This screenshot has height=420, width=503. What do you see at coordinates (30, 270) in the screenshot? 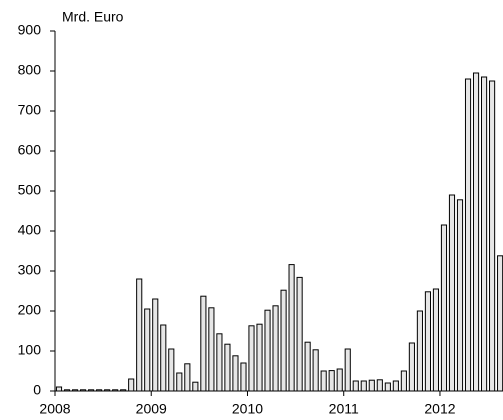
I see `y-tick-label: 300` at bounding box center [30, 270].